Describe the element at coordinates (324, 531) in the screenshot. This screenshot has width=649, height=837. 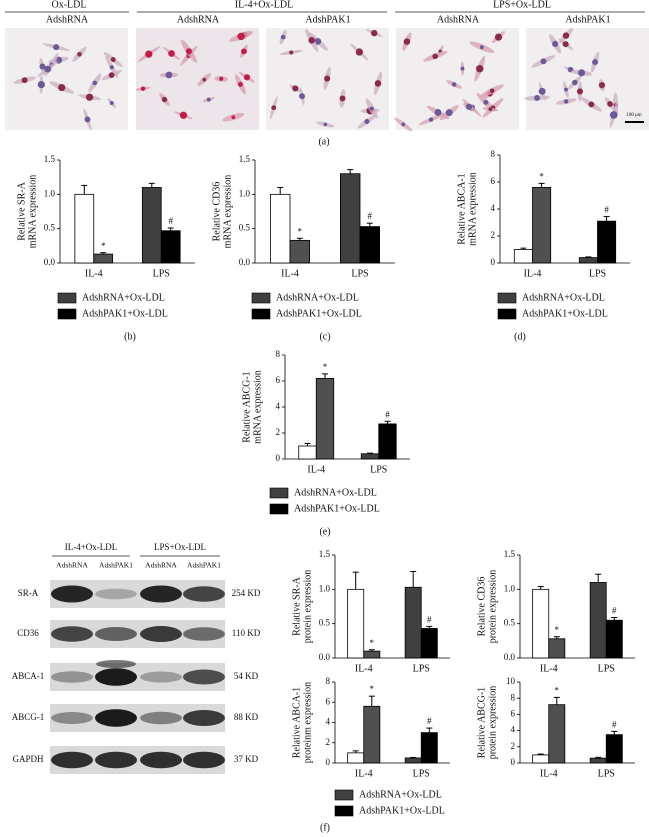
I see `panel-label: (e)` at that location.